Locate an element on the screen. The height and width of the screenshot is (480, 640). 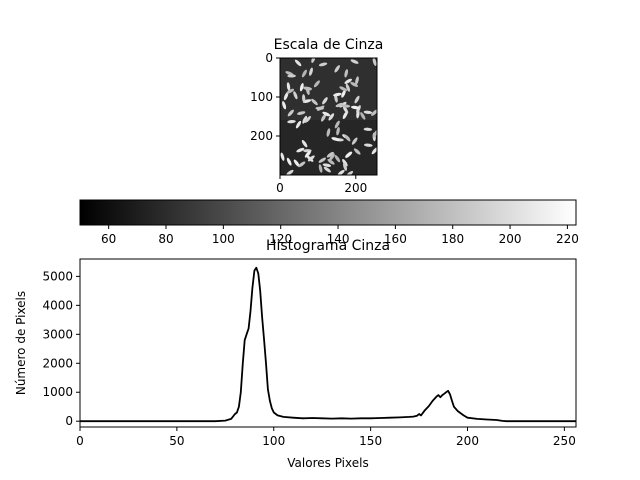
y-axis-label: Número de Pixels is located at coordinates (21, 343).